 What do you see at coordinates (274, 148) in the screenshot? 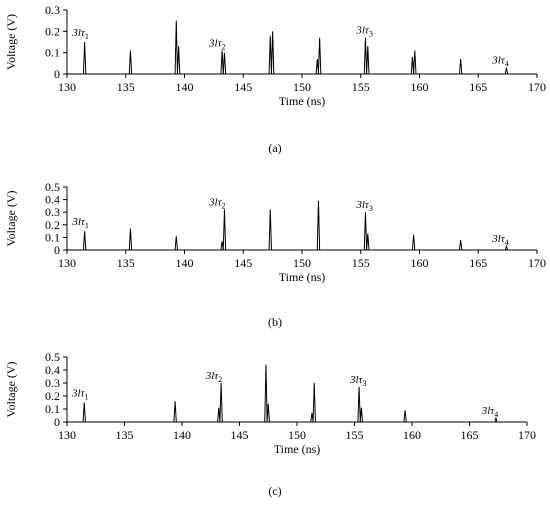
I see `caption-a: (a)` at bounding box center [274, 148].